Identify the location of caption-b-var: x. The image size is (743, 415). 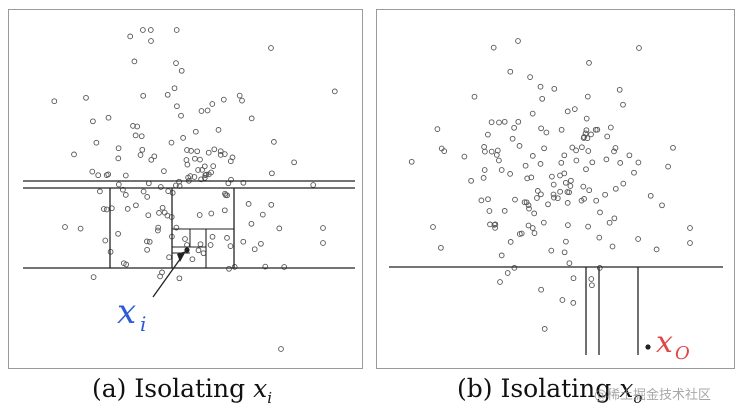
(626, 388).